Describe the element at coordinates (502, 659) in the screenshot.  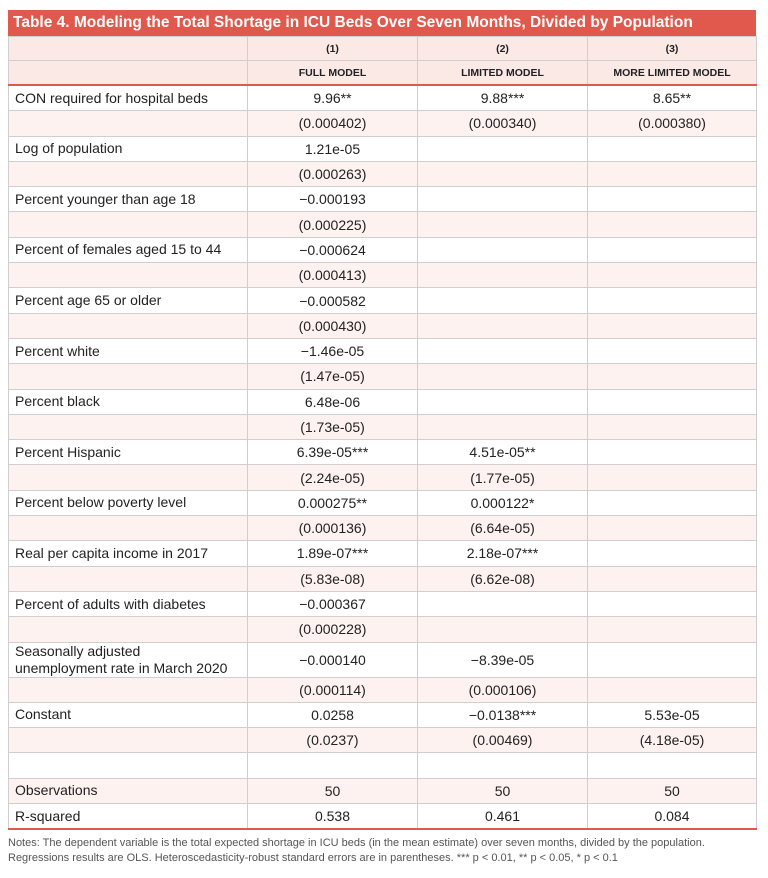
I see `cell-value: −8.39e-05` at that location.